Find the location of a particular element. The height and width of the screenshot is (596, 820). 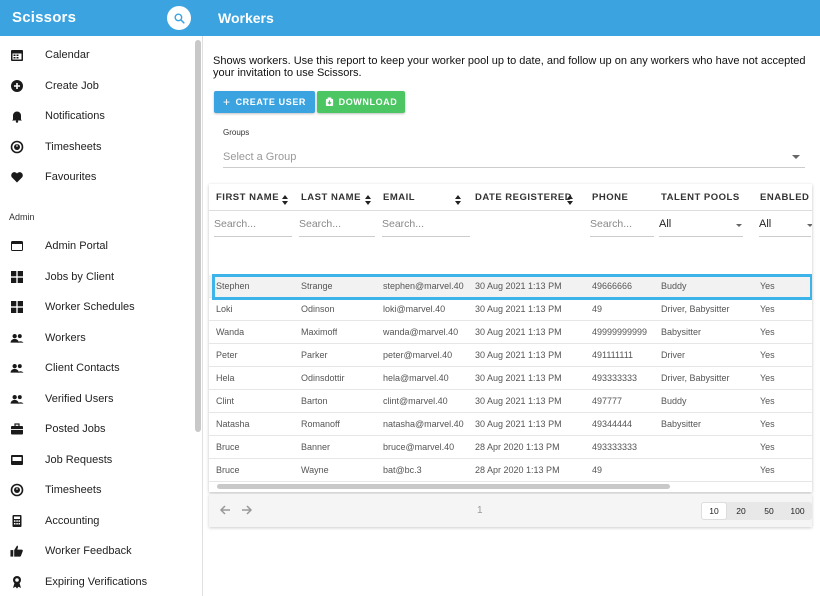

app-brand: Scissors is located at coordinates (44, 17).